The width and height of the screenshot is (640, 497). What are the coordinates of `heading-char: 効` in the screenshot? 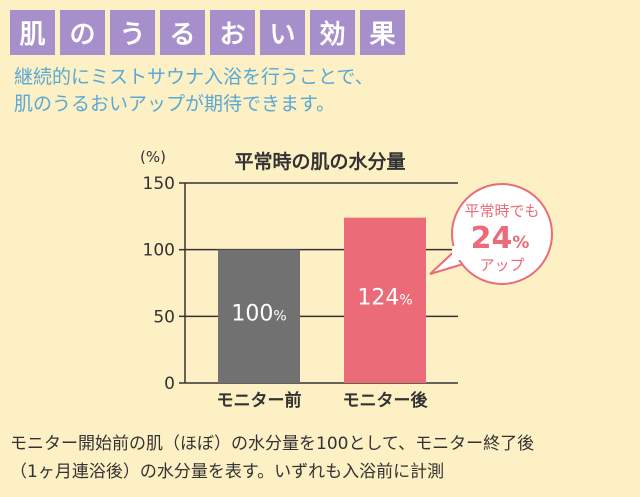 It's located at (332, 32).